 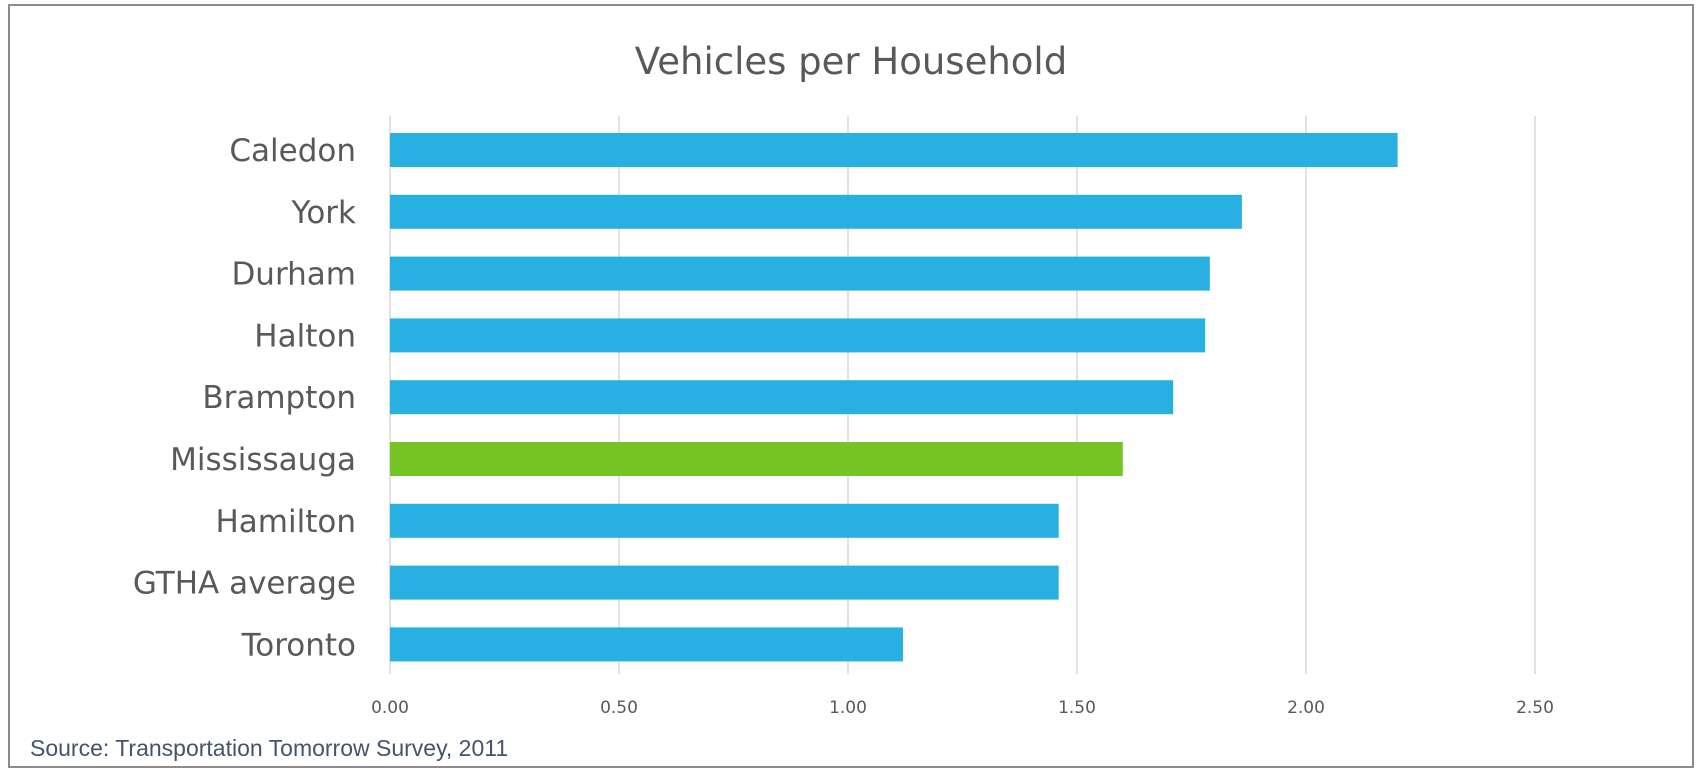 I want to click on category-label: GTHA average, so click(x=244, y=584).